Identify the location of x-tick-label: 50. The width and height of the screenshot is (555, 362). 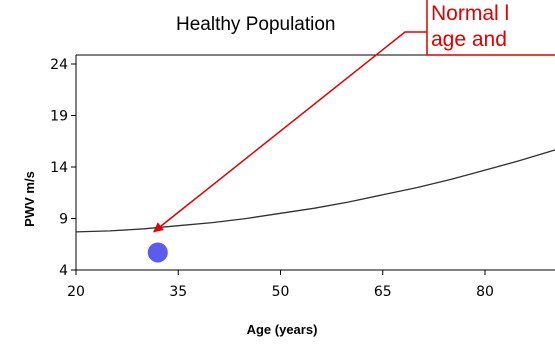
(281, 292).